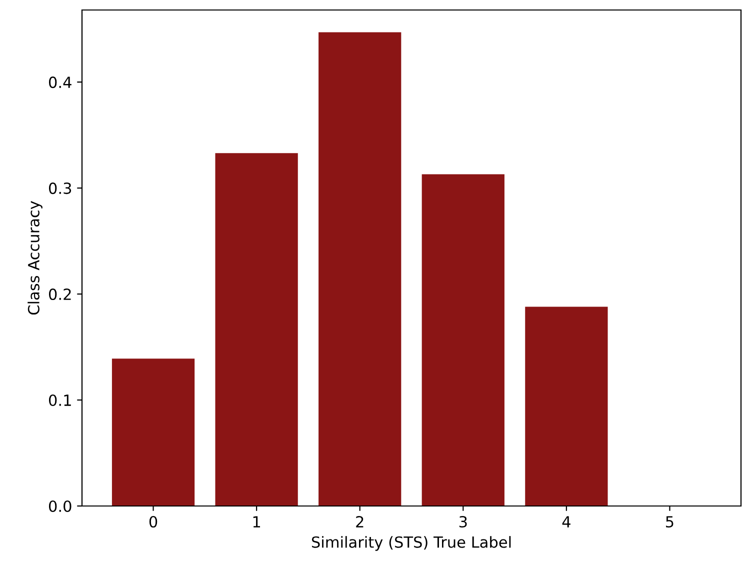  I want to click on x-tick-label: 3, so click(463, 522).